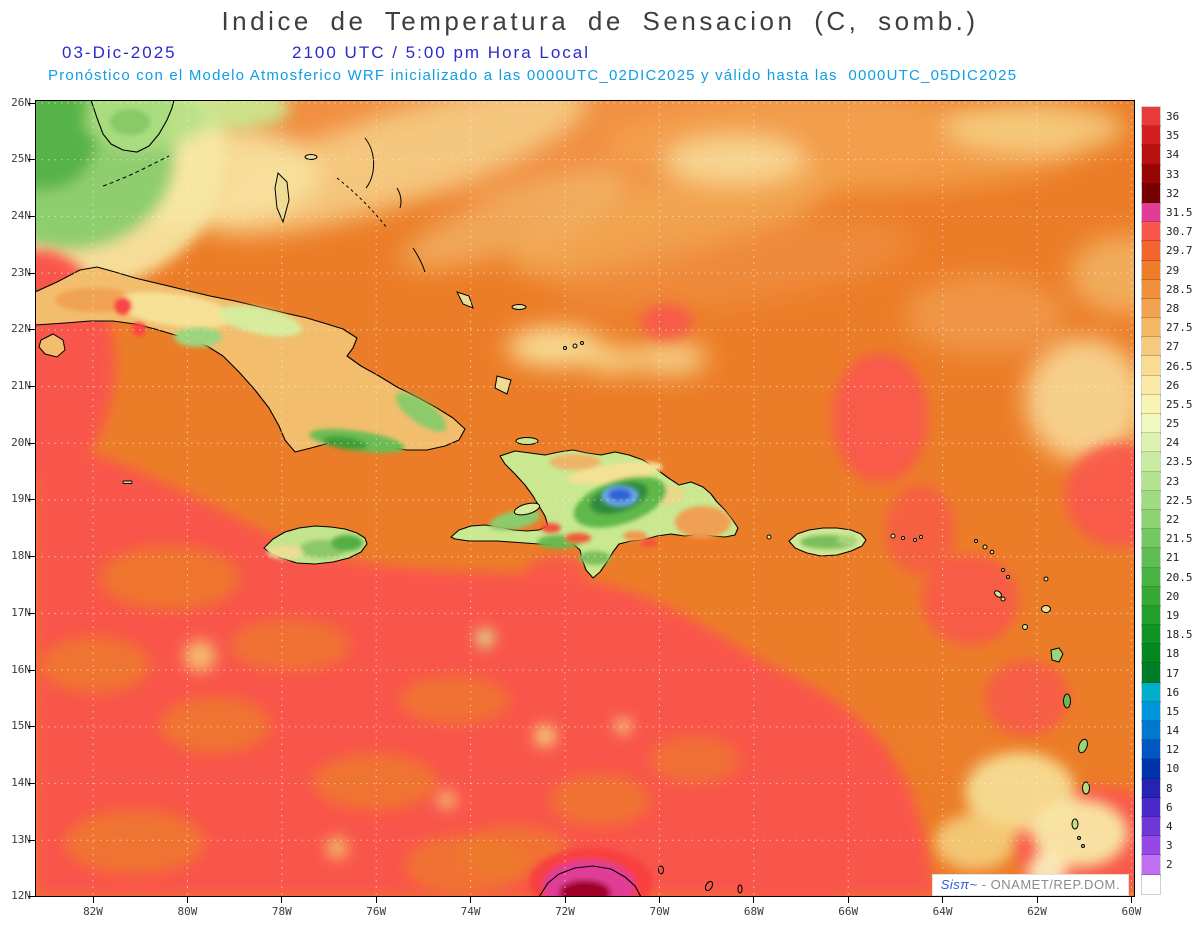 The width and height of the screenshot is (1200, 927). What do you see at coordinates (1167, 596) in the screenshot?
I see `colorbar-level: 20` at bounding box center [1167, 596].